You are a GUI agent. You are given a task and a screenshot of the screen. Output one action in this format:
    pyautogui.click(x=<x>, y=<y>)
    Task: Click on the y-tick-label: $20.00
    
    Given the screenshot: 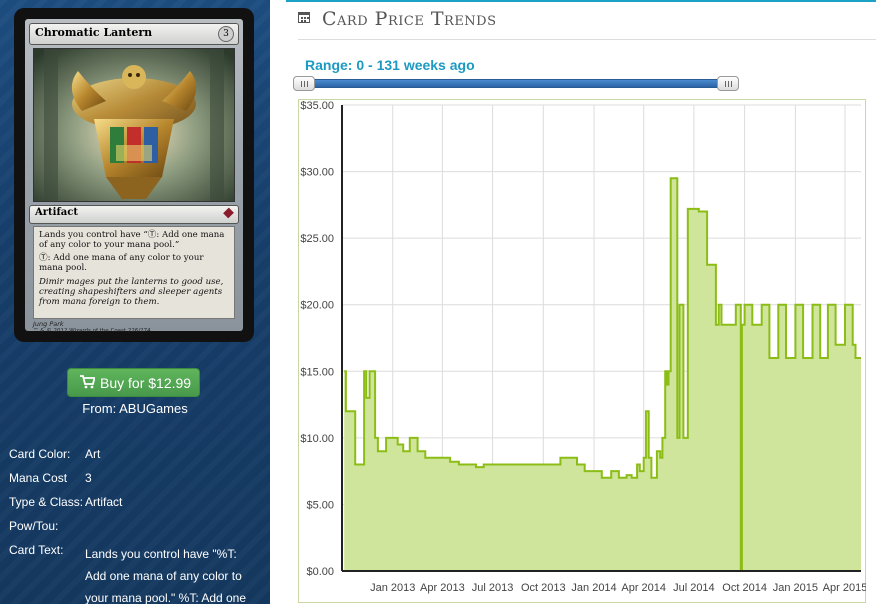 What is the action you would take?
    pyautogui.click(x=317, y=306)
    